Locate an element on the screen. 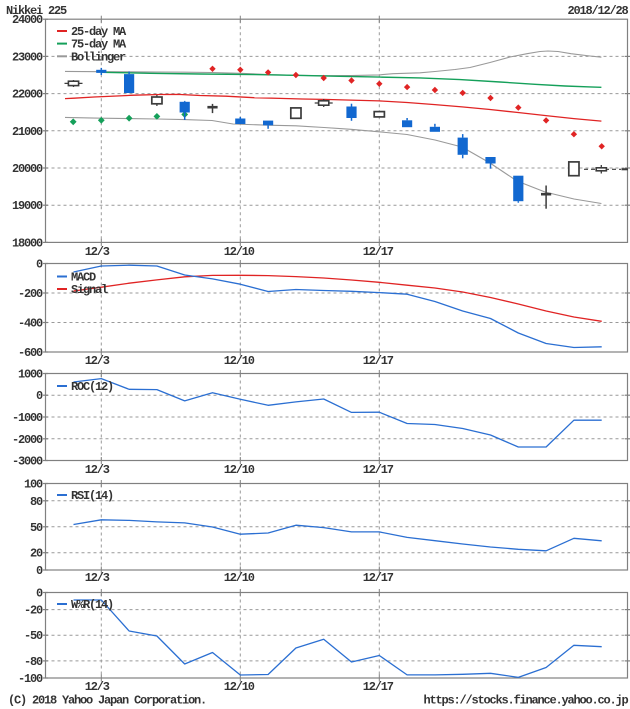 This screenshot has height=709, width=630. svg-text: 18000 is located at coordinates (27, 243).